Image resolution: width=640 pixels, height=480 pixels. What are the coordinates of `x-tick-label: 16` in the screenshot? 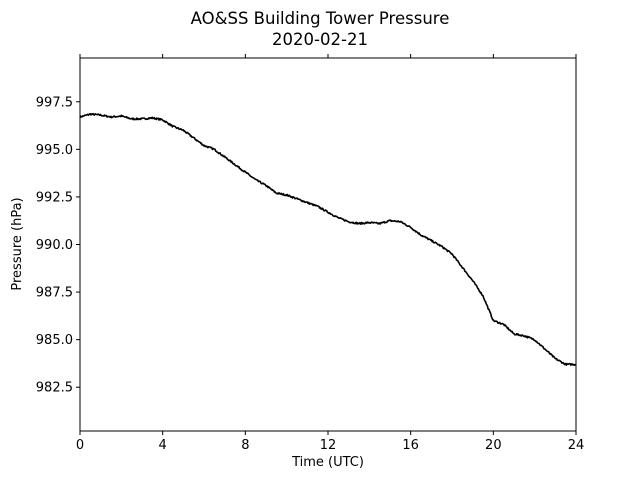 It's located at (410, 445).